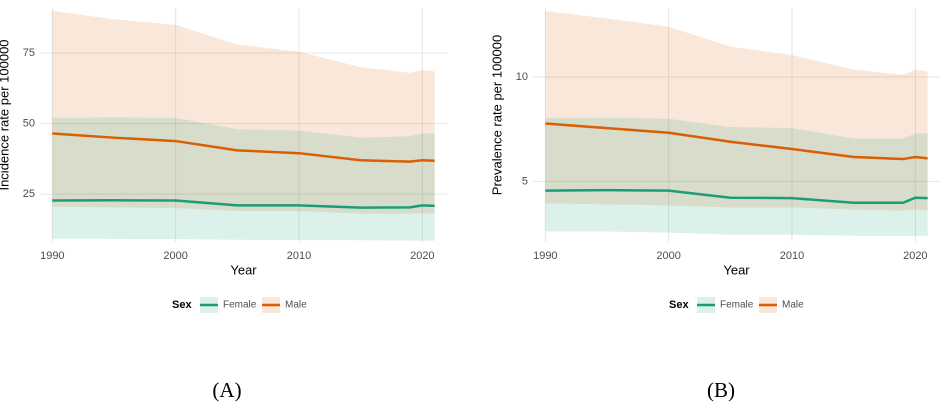  Describe the element at coordinates (525, 181) in the screenshot. I see `y-tick-label: 5` at that location.